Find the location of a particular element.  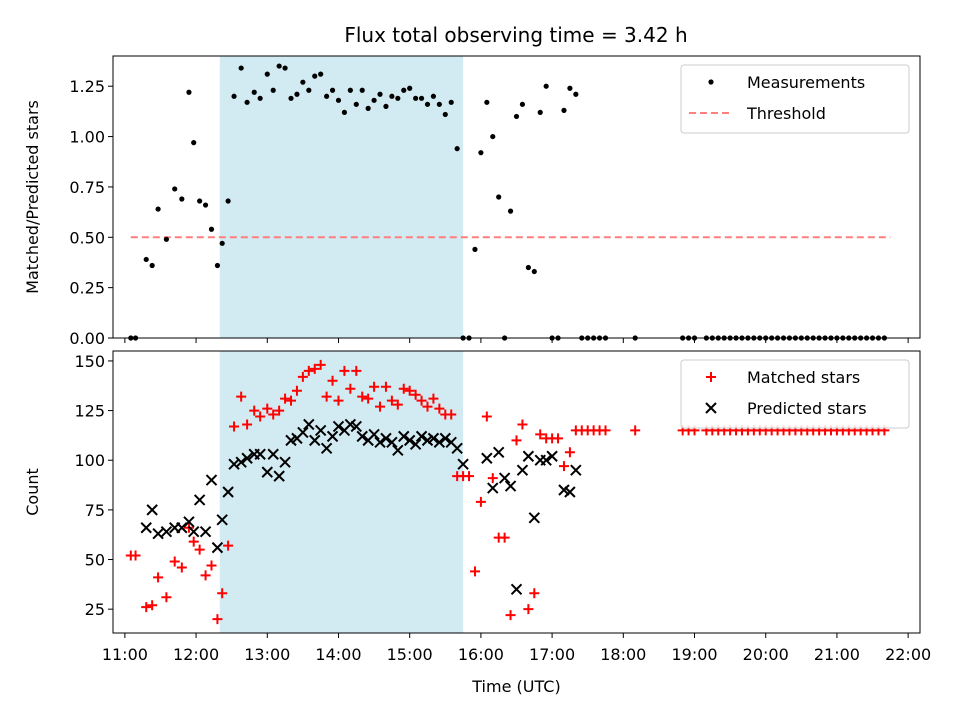

legend-marker-matched is located at coordinates (711, 377).